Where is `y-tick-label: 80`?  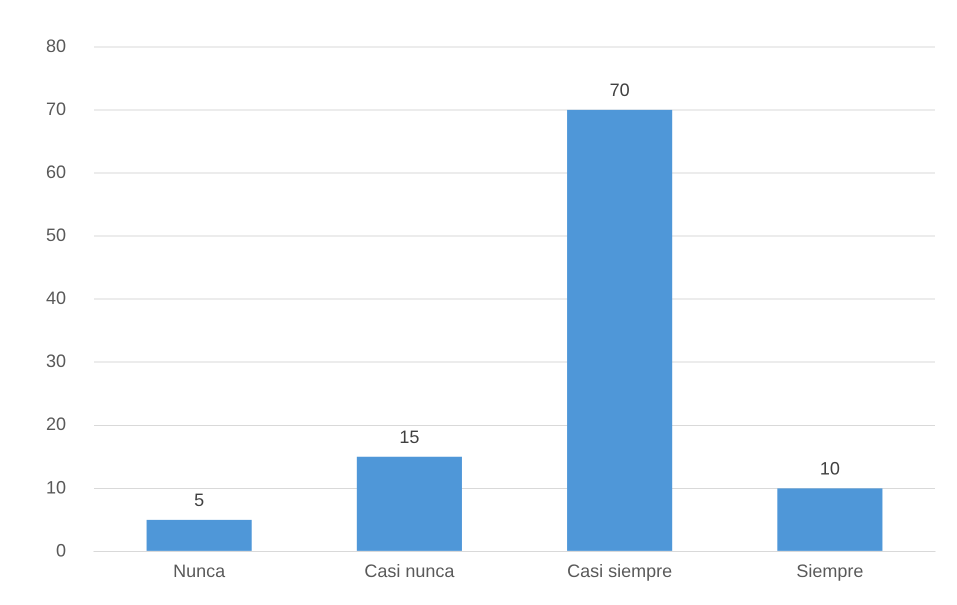
y-tick-label: 80 is located at coordinates (56, 46).